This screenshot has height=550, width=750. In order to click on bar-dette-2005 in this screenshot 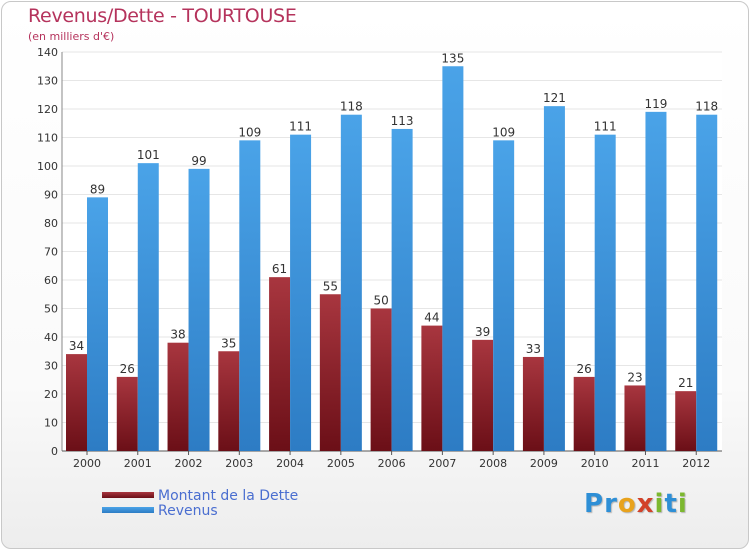, I will do `click(330, 372)`.